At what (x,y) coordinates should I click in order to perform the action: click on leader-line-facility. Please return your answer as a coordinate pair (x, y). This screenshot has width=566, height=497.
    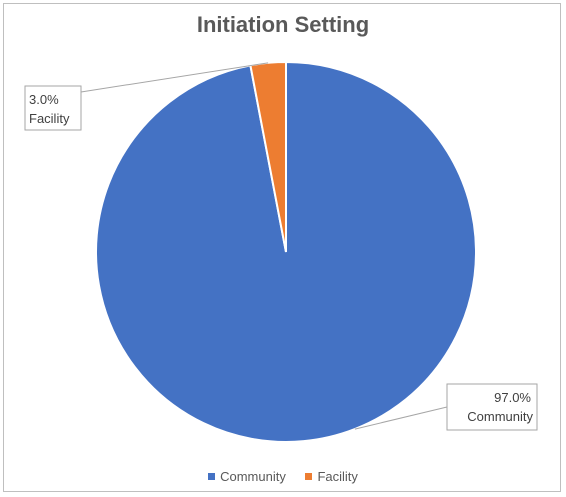
    Looking at the image, I should click on (174, 77).